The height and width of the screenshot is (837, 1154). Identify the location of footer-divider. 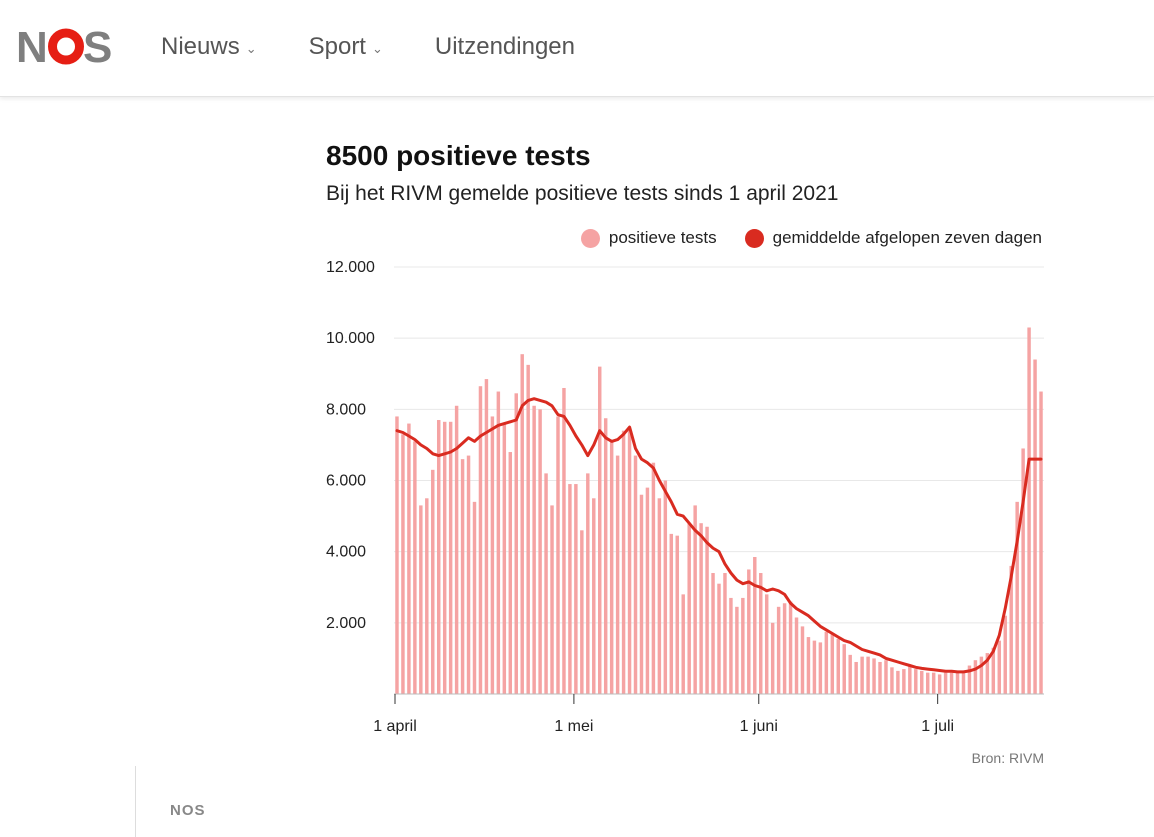
(135, 801).